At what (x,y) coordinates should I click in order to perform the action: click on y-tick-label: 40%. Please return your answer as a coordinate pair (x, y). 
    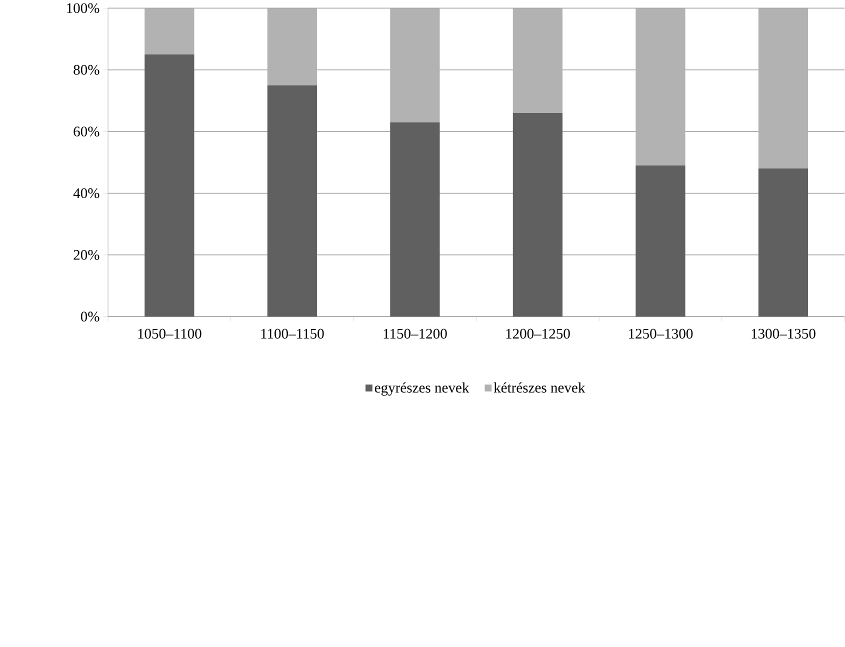
    Looking at the image, I should click on (86, 193).